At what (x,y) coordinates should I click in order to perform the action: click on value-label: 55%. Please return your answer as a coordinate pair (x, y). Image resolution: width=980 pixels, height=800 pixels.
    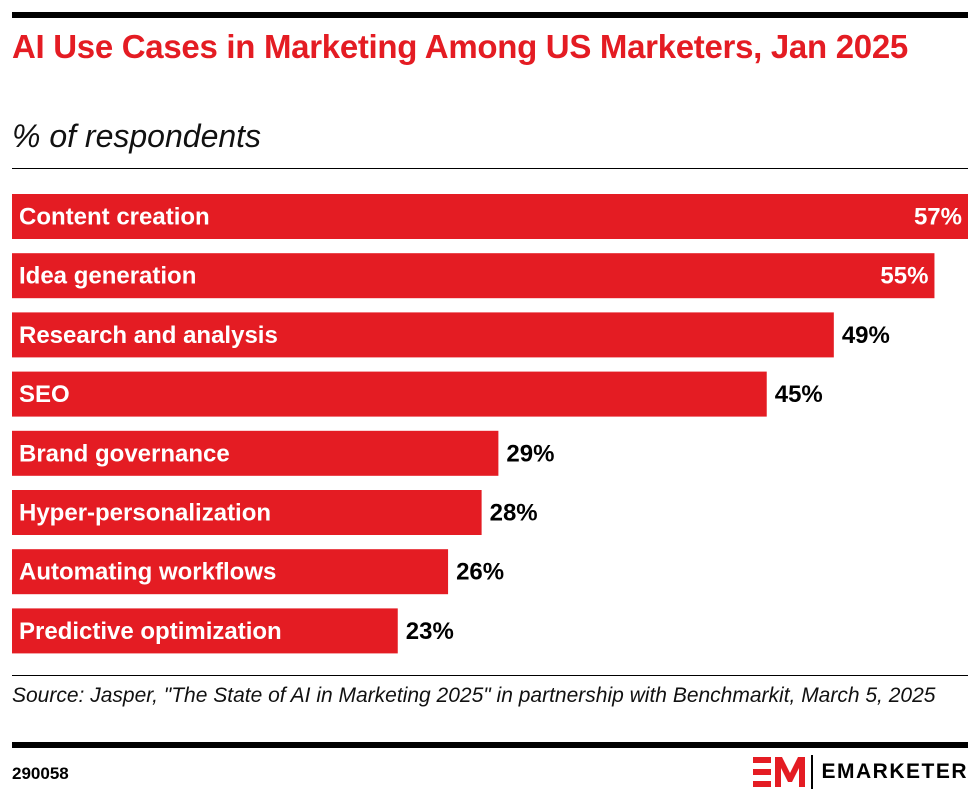
    Looking at the image, I should click on (904, 276).